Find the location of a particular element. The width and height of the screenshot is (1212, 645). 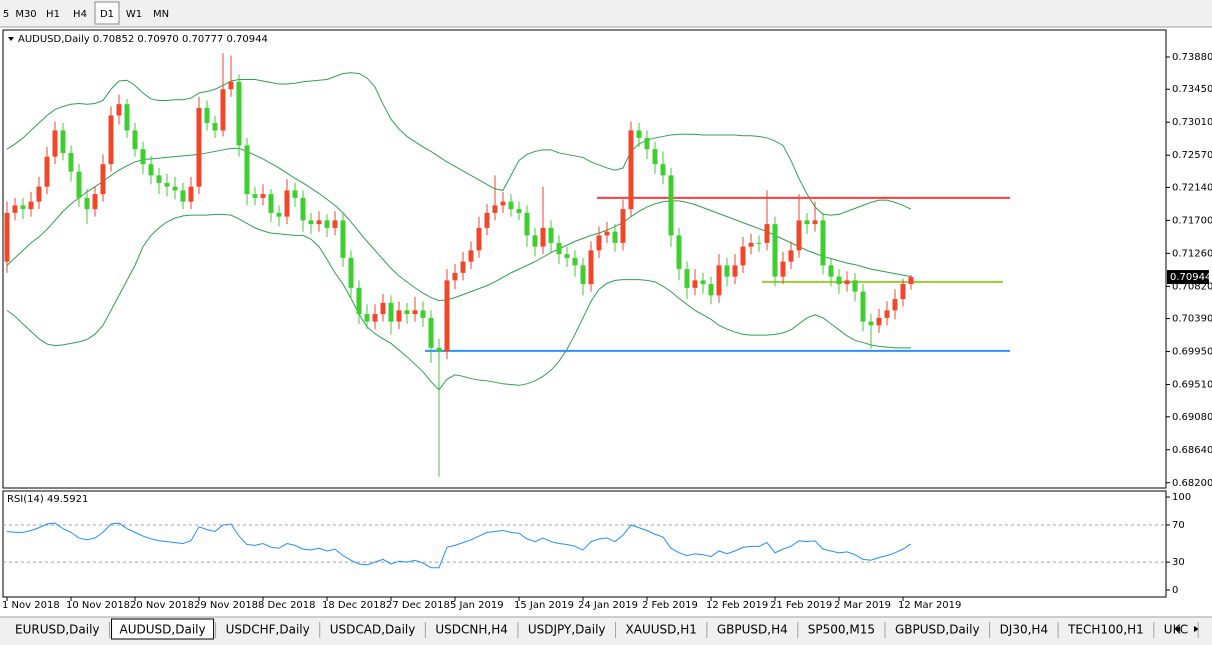

chart-tab: XAUUSD,H1 is located at coordinates (663, 629).